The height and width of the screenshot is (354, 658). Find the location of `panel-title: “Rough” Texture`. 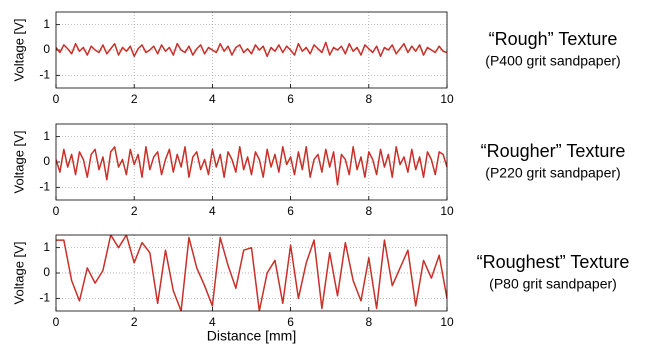

panel-title: “Rough” Texture is located at coordinates (553, 39).